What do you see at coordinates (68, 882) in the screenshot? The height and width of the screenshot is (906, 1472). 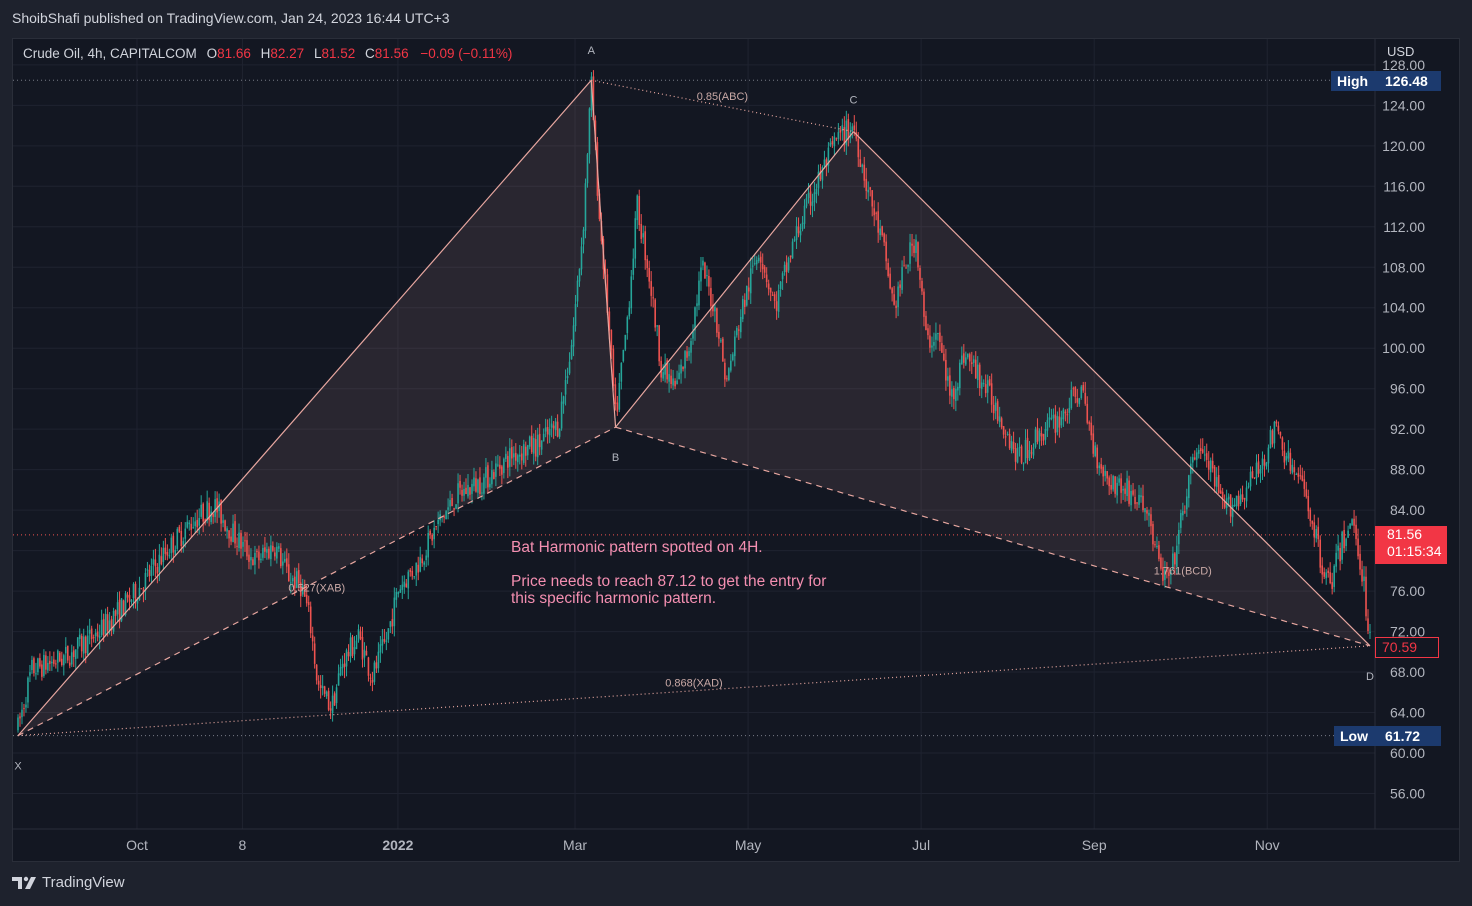 I see `footer-brand: TradingView` at bounding box center [68, 882].